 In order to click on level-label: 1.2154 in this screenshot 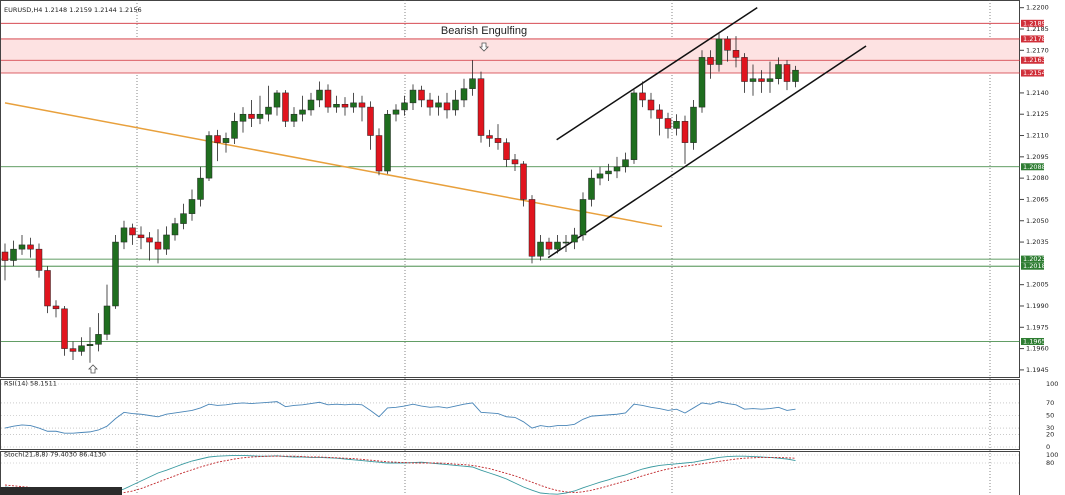, I will do `click(1034, 73)`.